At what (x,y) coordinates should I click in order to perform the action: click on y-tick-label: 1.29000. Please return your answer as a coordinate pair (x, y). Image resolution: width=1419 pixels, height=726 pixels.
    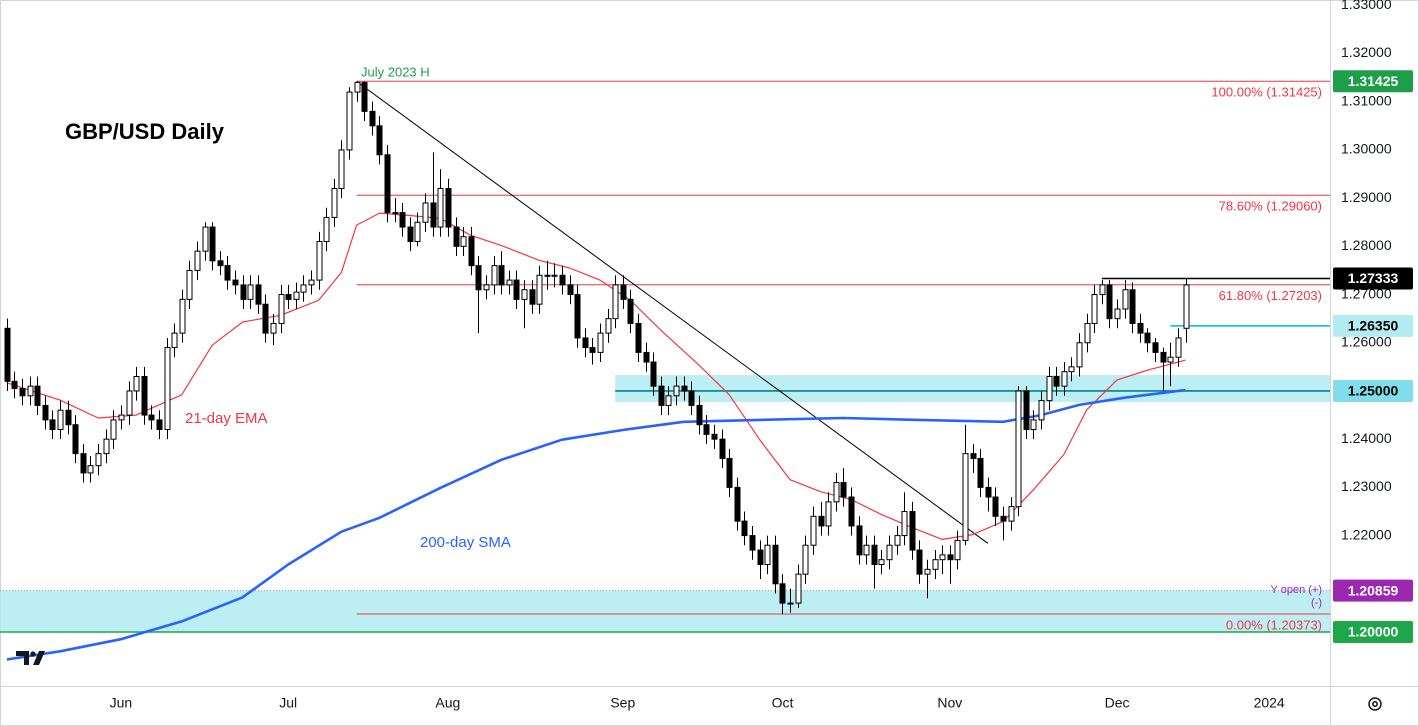
    Looking at the image, I should click on (1366, 197).